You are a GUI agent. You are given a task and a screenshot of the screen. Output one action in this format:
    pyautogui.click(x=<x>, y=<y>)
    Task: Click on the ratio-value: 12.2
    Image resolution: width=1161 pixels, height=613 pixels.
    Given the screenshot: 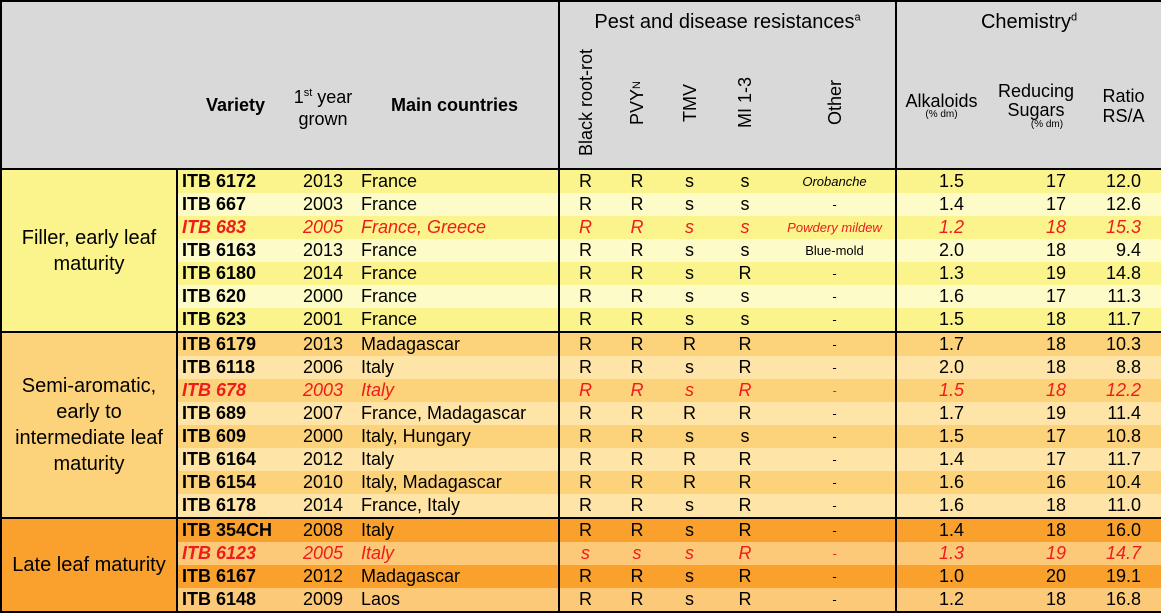 What is the action you would take?
    pyautogui.click(x=1123, y=390)
    